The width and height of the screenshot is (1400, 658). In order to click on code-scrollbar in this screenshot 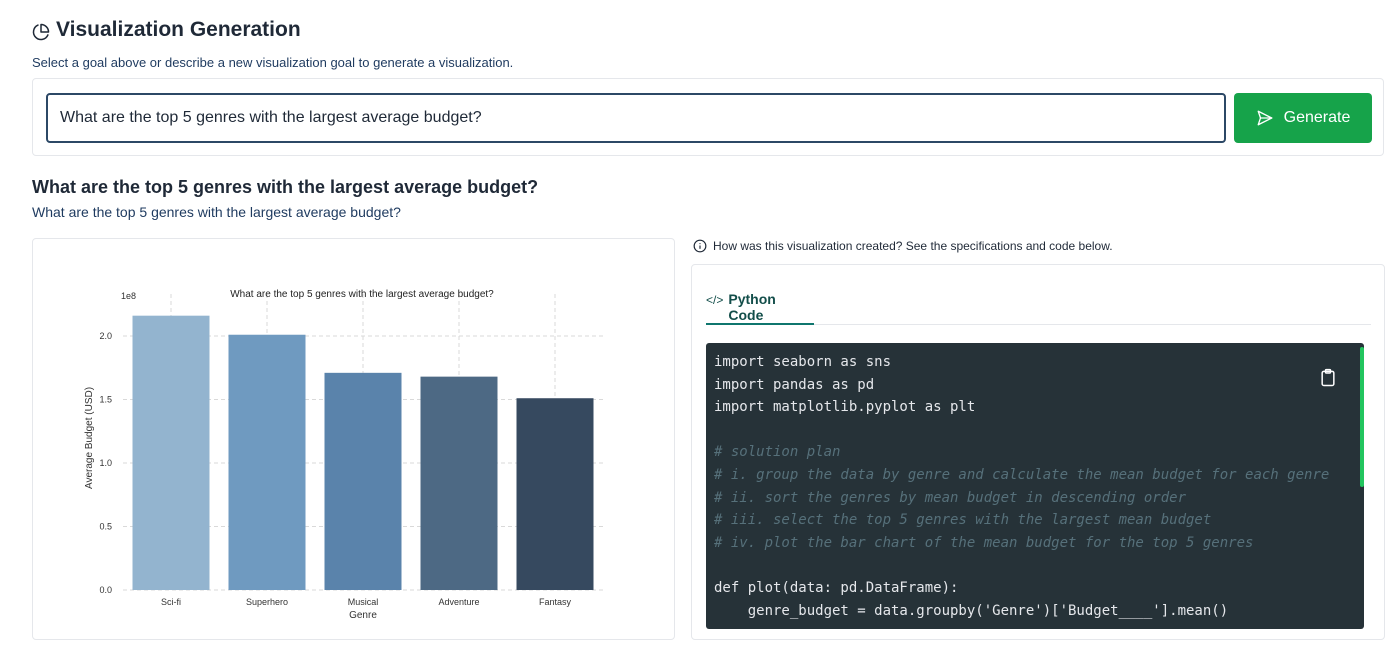, I will do `click(1362, 417)`.